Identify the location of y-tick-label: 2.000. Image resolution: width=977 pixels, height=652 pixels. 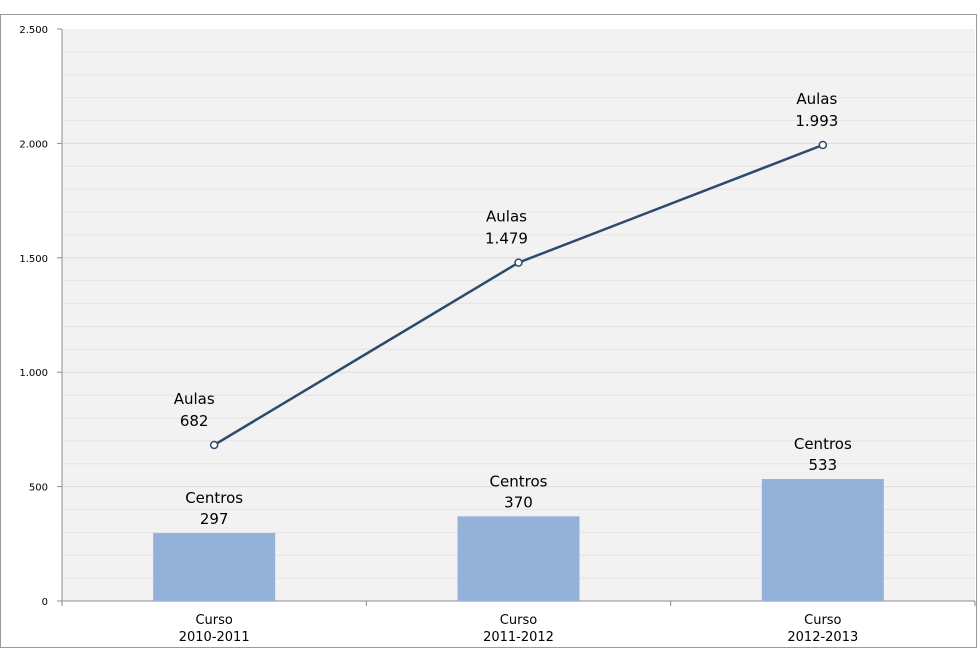
(33, 144).